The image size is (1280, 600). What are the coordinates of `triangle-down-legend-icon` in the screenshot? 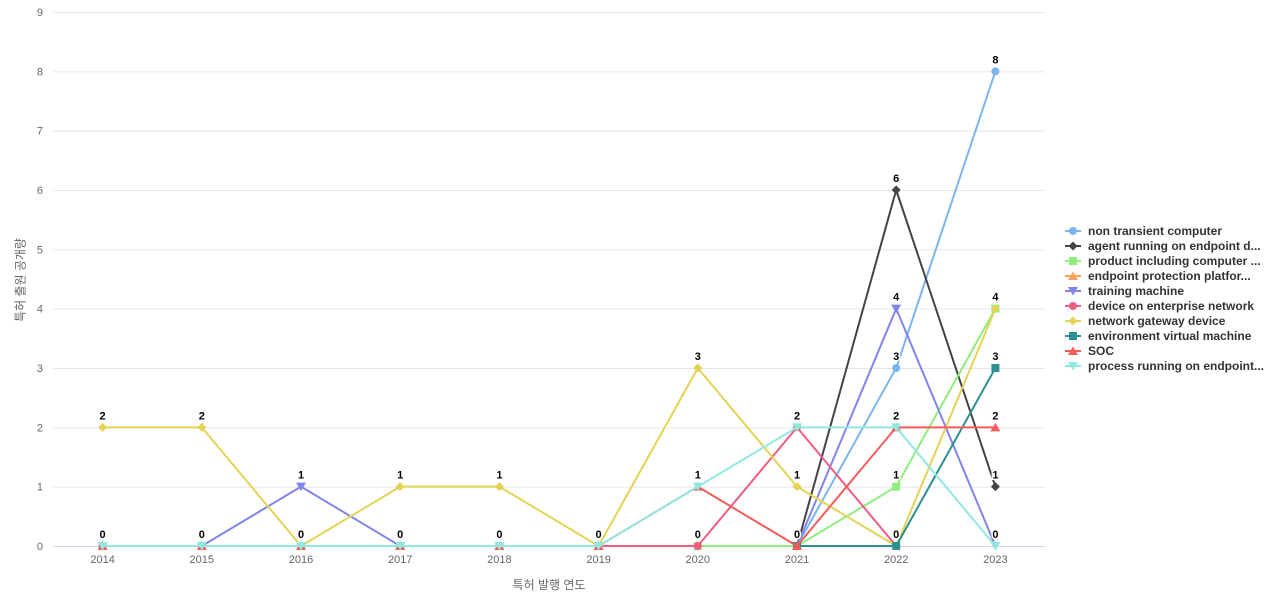 It's located at (1073, 291).